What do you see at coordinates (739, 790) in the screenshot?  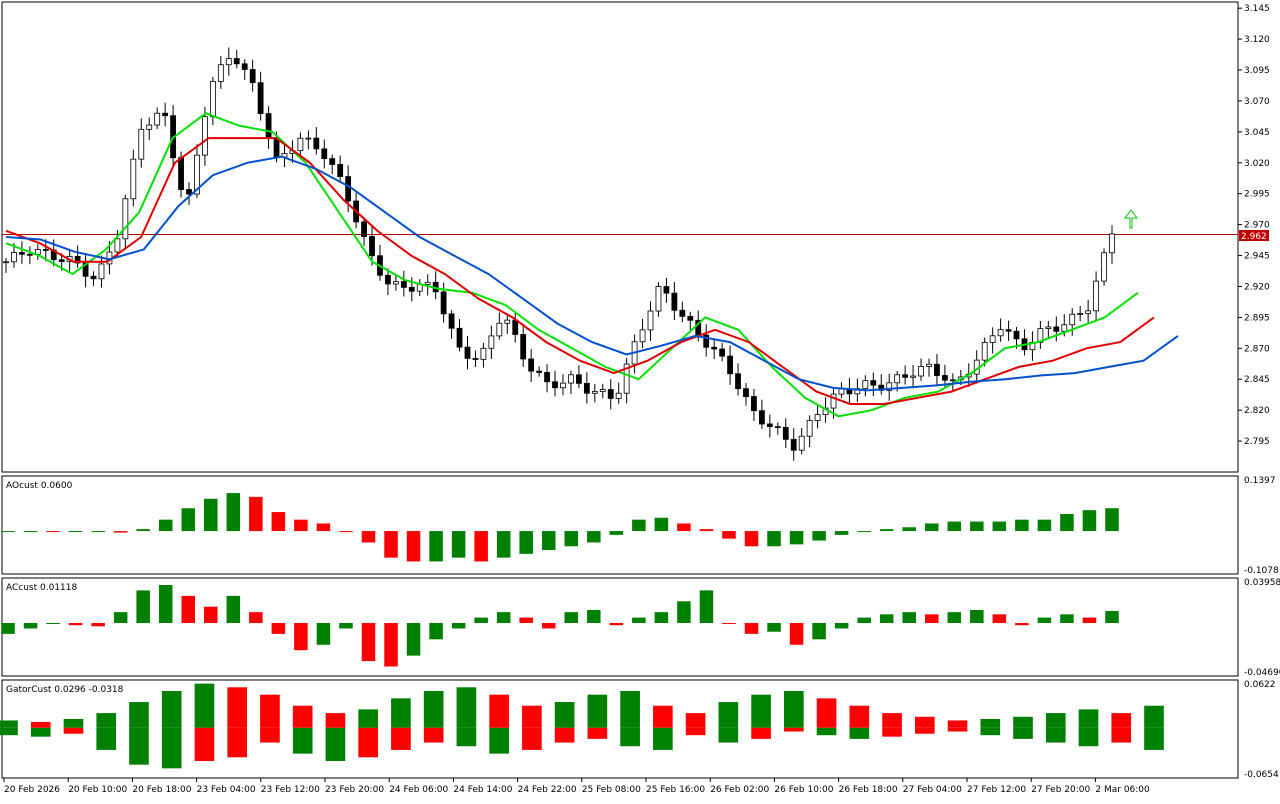 I see `x-tick-label: 26 Feb 02:00` at bounding box center [739, 790].